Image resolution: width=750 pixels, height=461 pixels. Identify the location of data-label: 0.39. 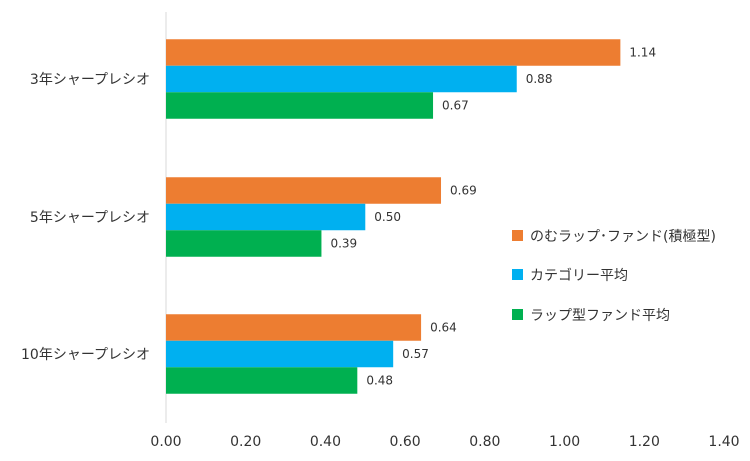
(343, 244).